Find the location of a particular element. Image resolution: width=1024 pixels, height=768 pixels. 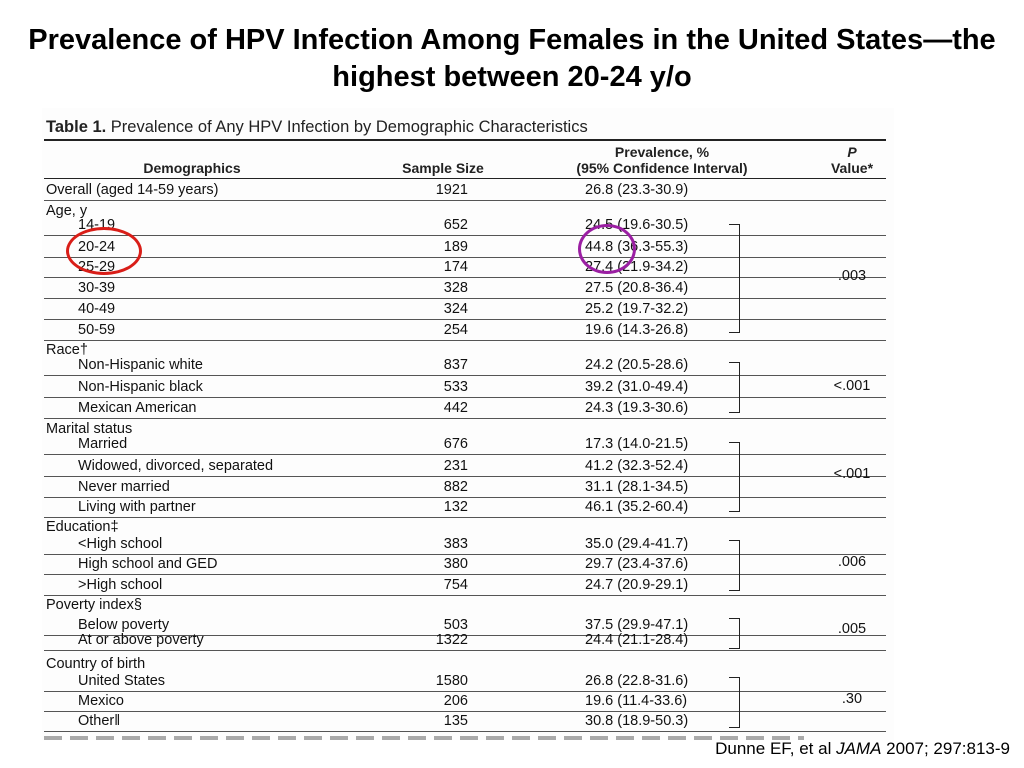

table-row: Other‖ 135 30.8 (18.9-50.3) is located at coordinates (465, 721).